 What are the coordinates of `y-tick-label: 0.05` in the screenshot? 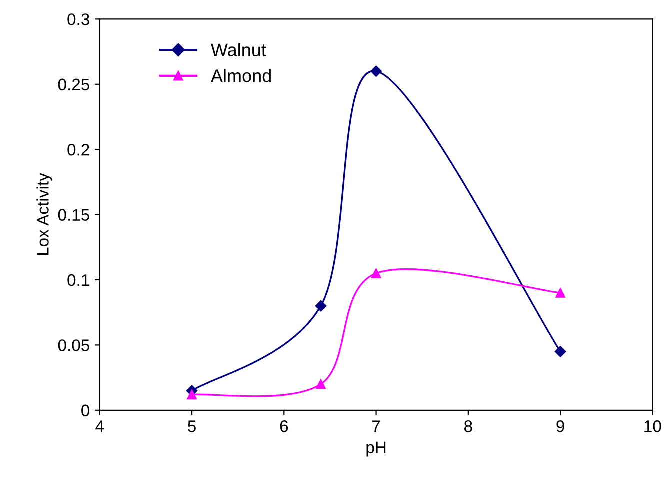 It's located at (74, 346).